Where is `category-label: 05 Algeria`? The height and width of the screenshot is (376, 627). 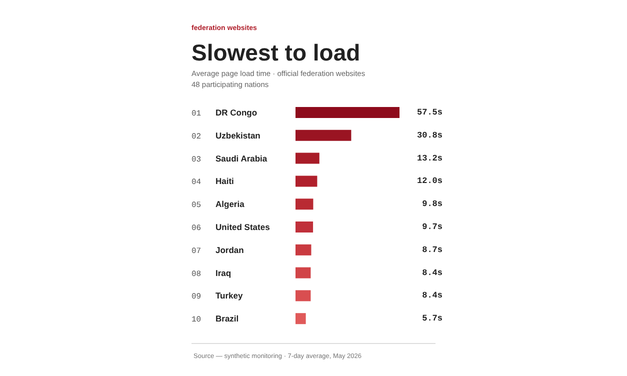 category-label: 05 Algeria is located at coordinates (218, 204).